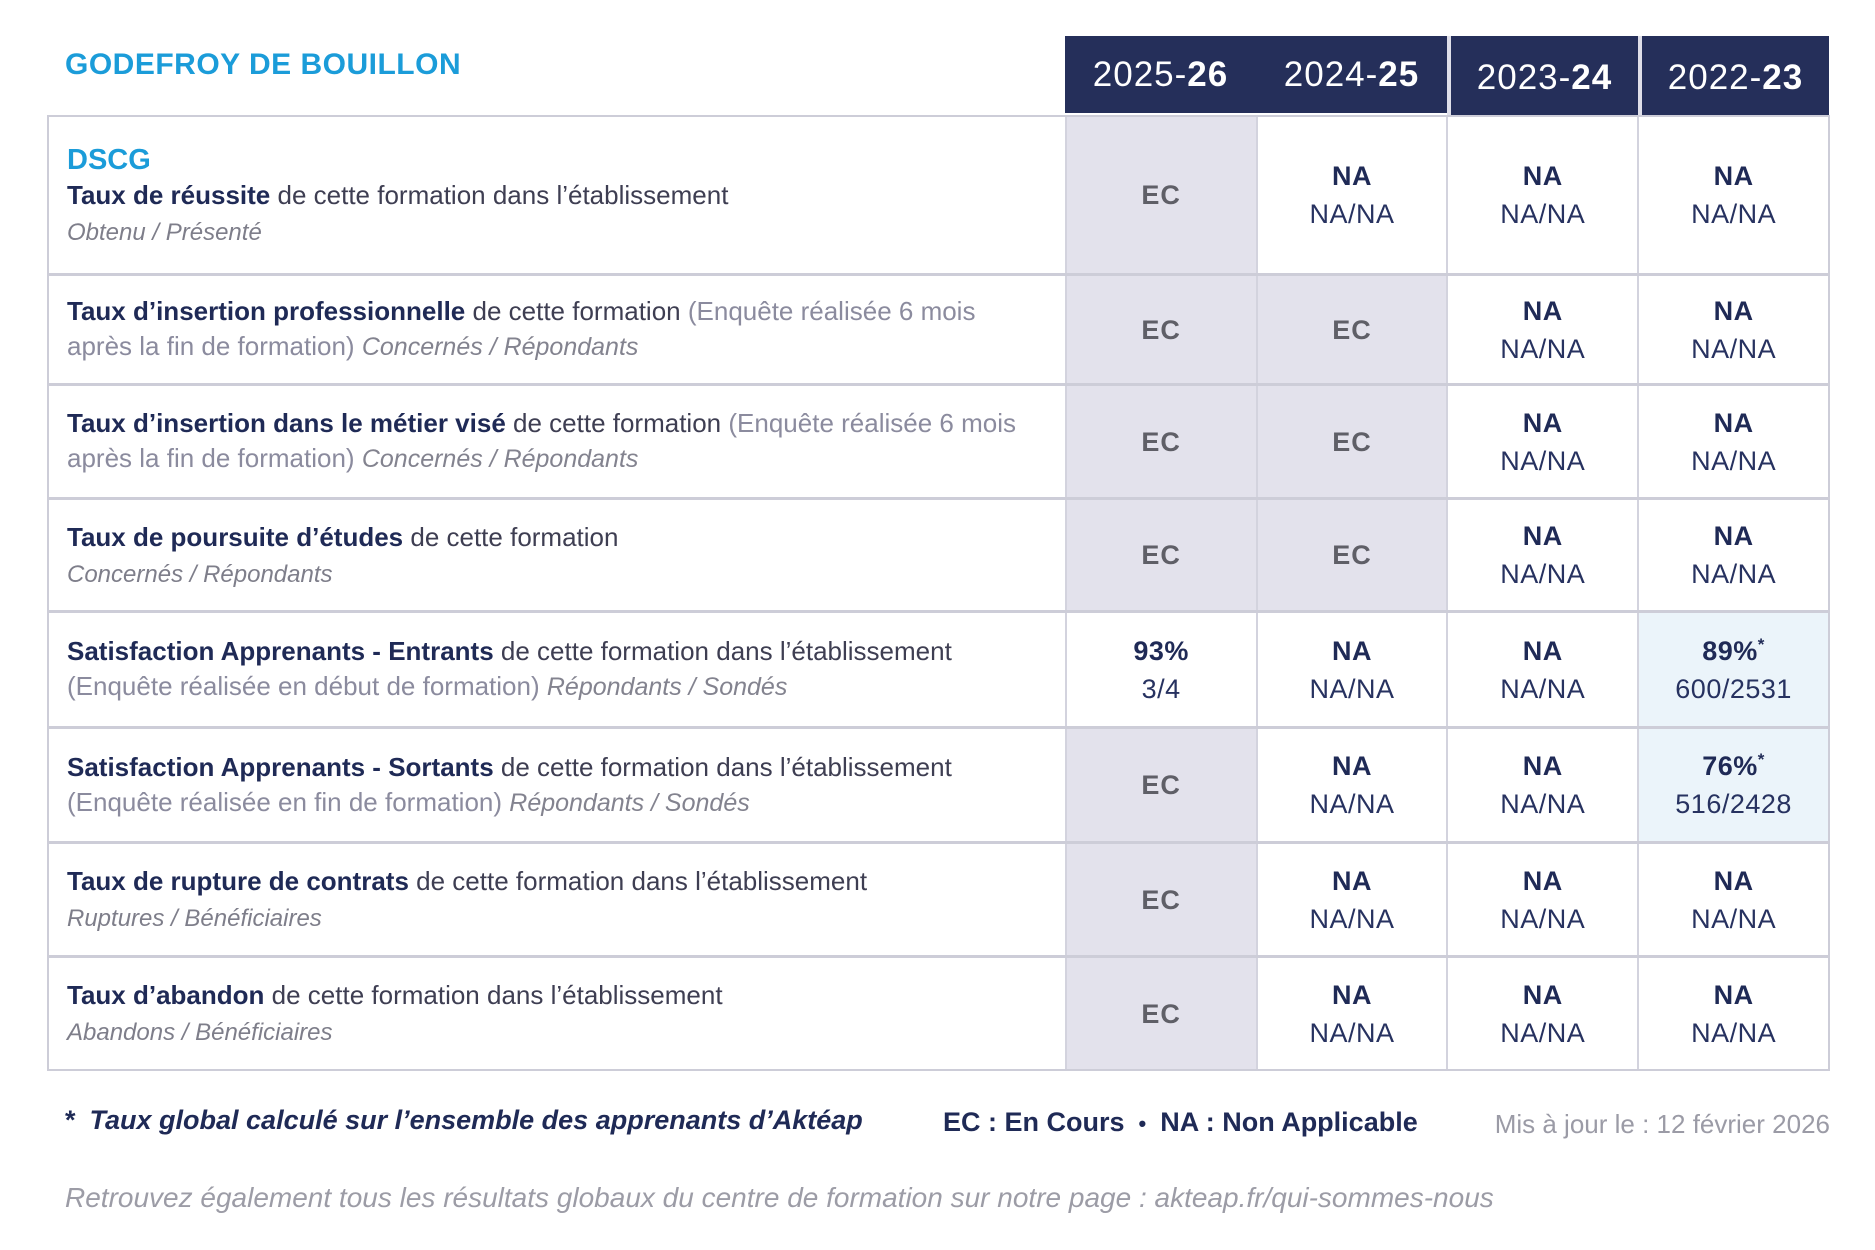 The image size is (1875, 1250). What do you see at coordinates (1732, 1013) in the screenshot?
I see `cell-abandon-2022-23: NA NA/NA` at bounding box center [1732, 1013].